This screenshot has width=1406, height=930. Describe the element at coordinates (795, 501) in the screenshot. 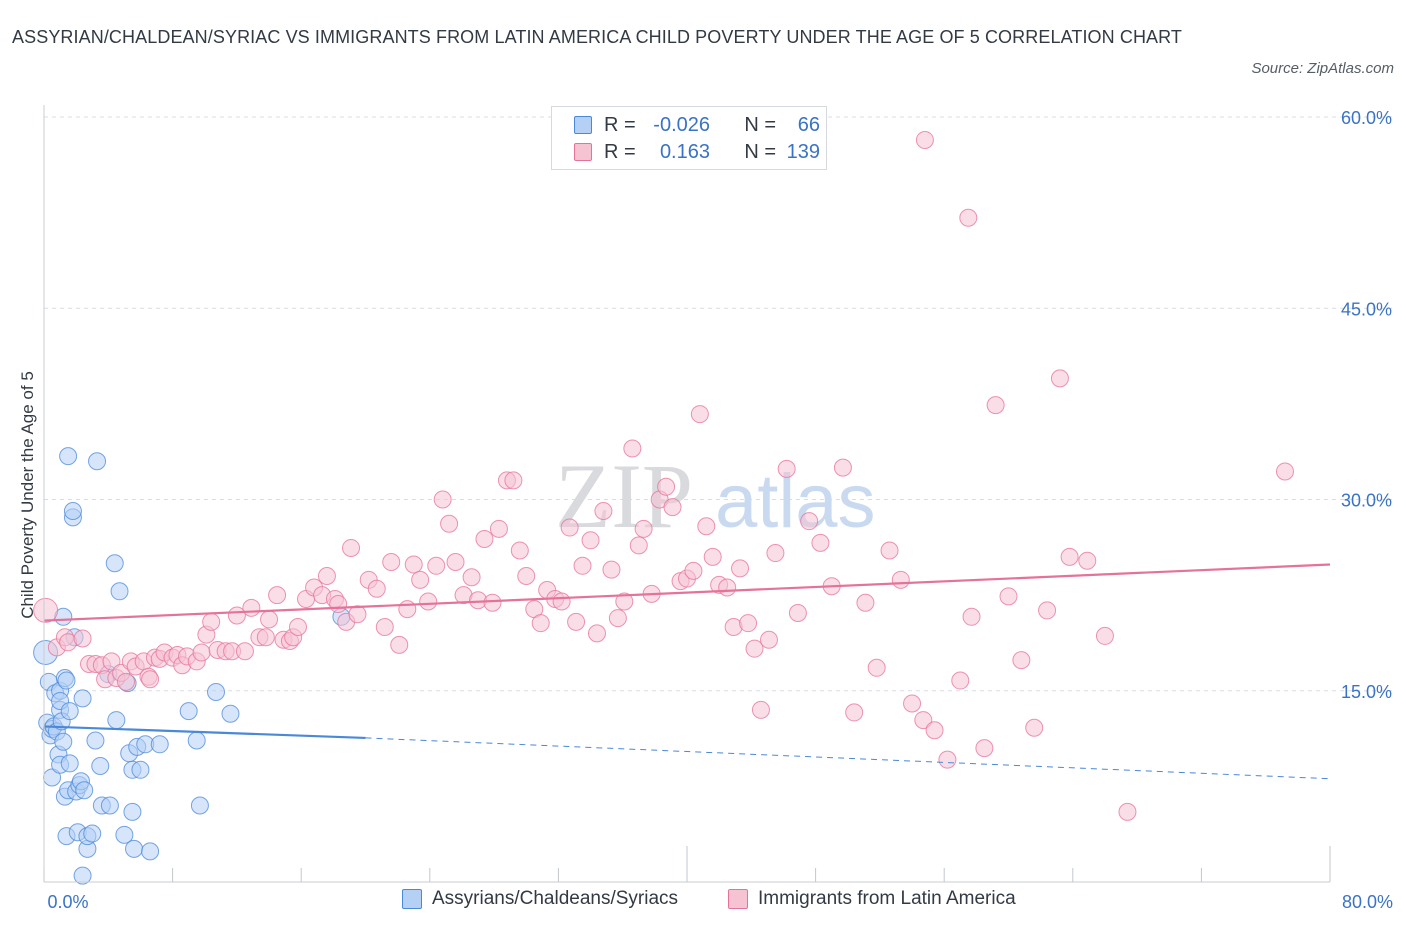

I see `watermark-atlas: atlas` at that location.